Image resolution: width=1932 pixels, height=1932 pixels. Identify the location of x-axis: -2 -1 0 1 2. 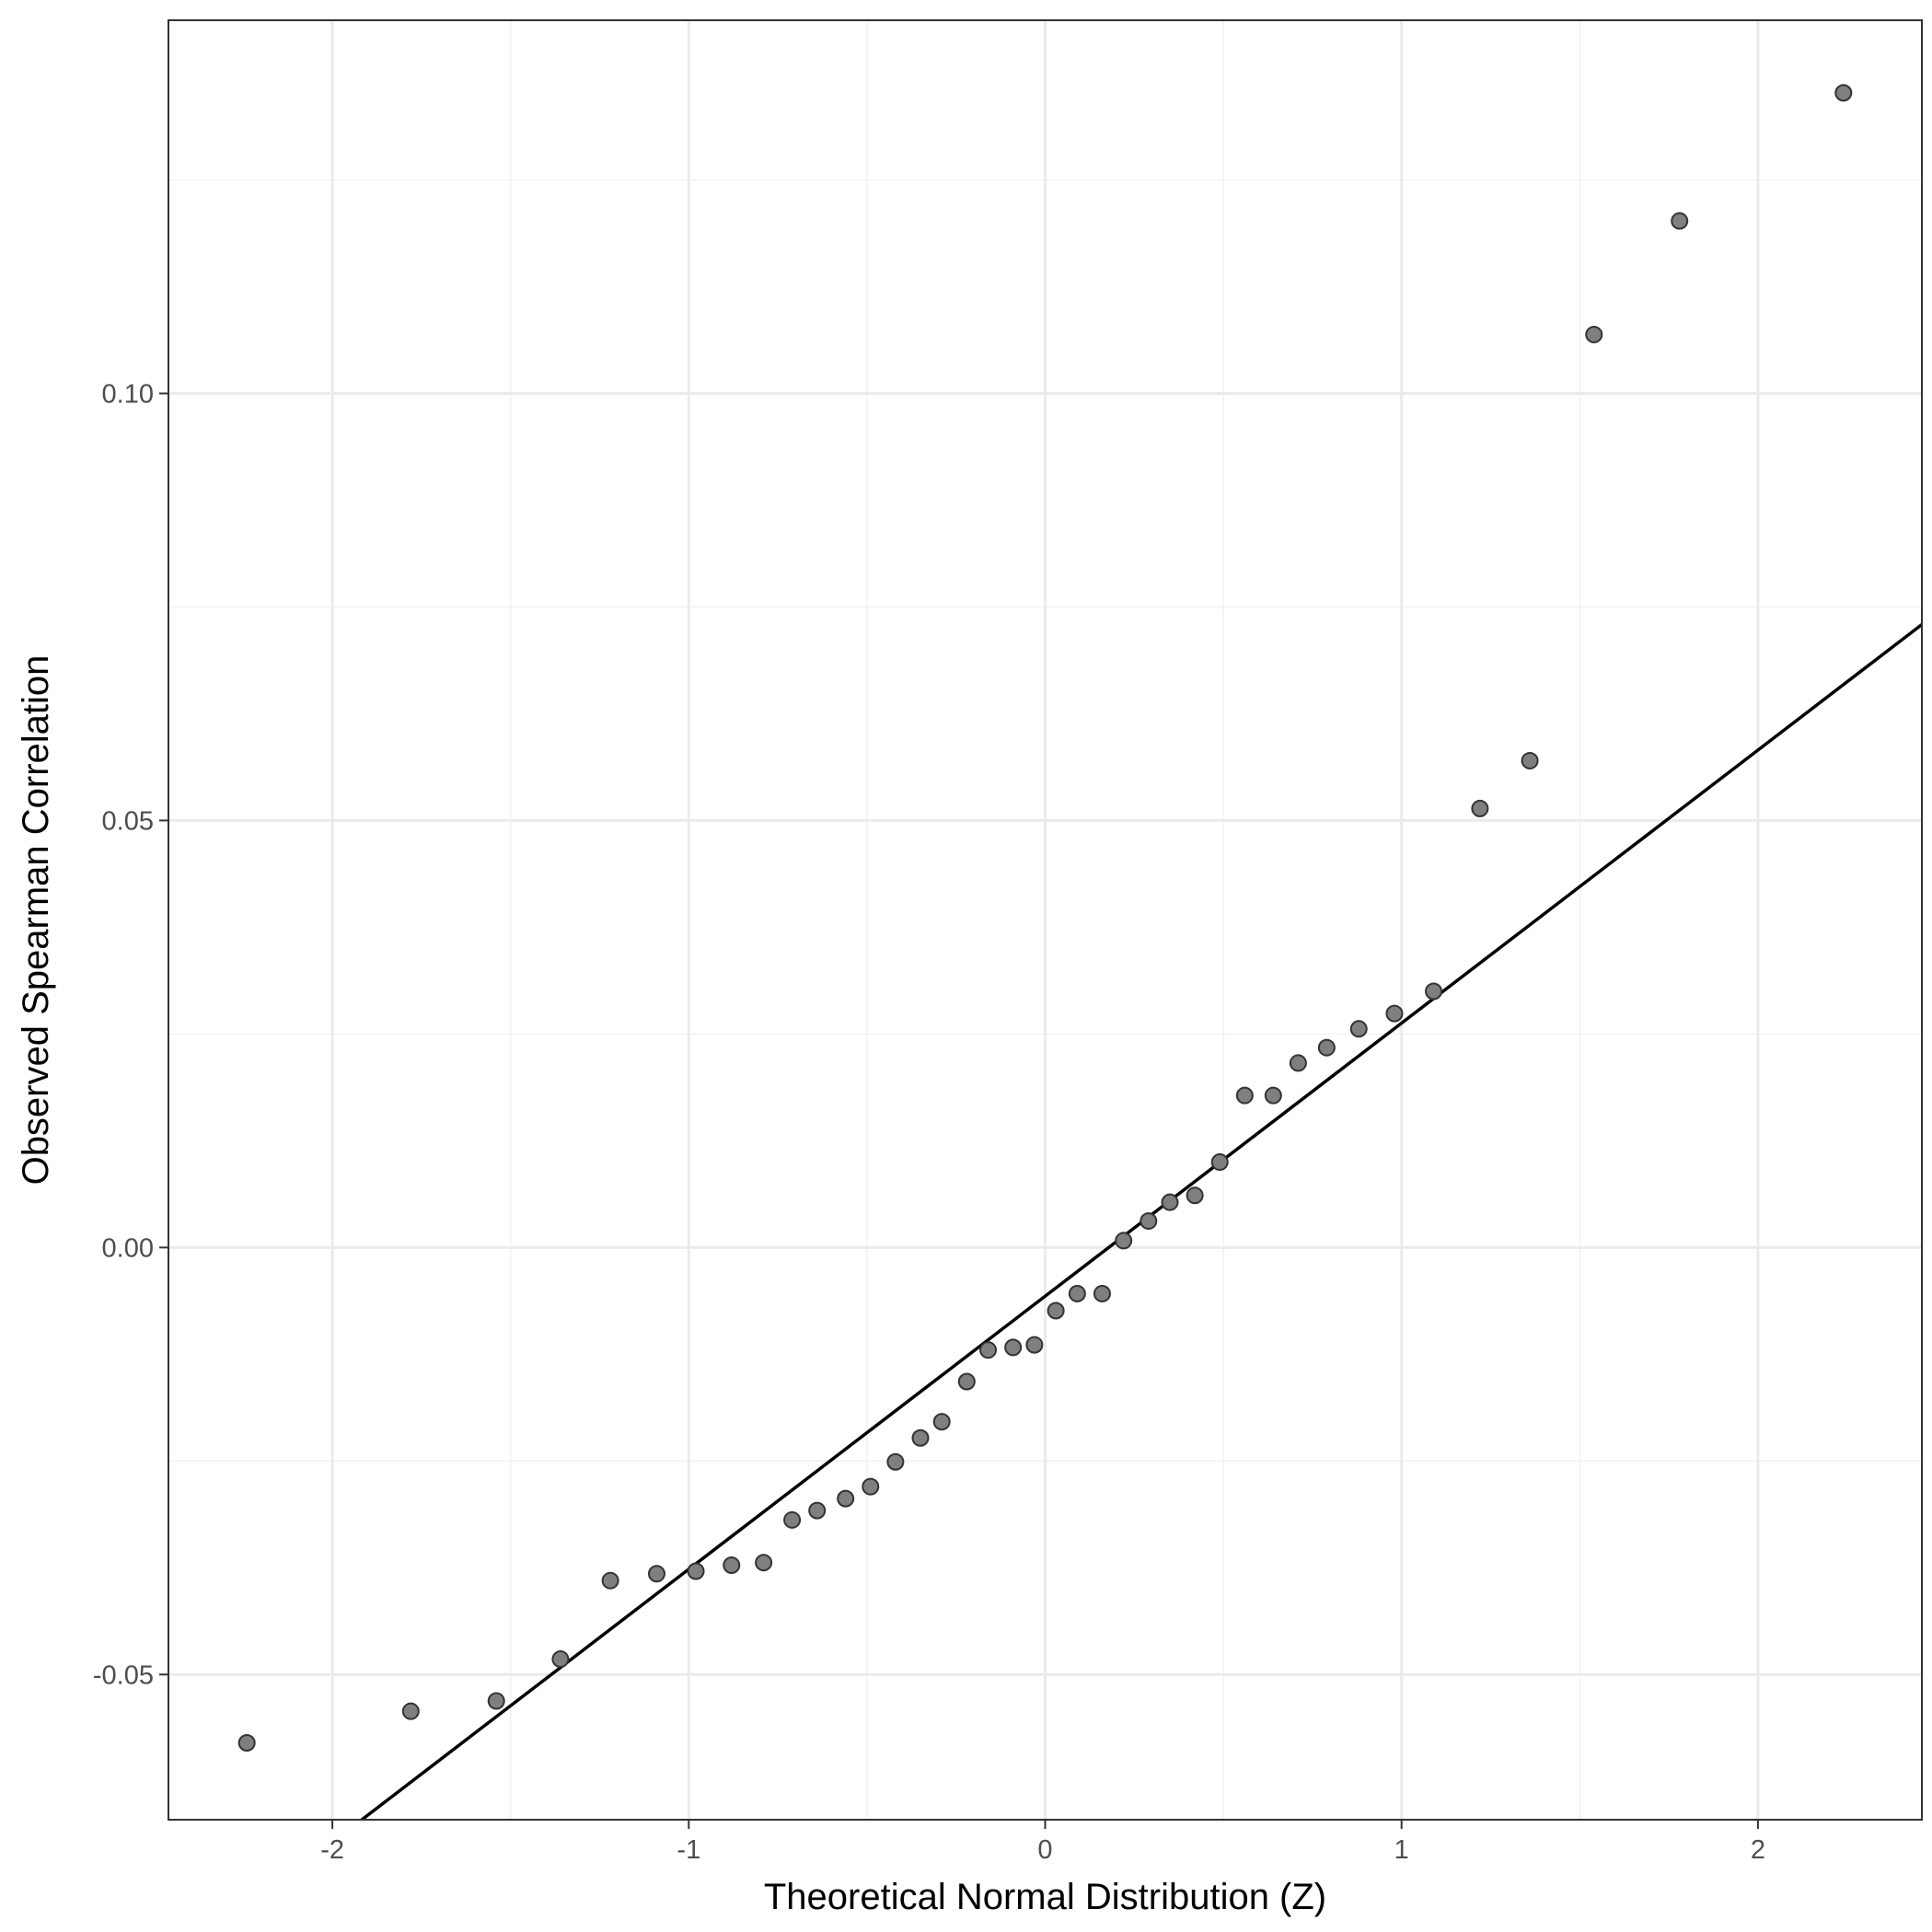
(1042, 1843).